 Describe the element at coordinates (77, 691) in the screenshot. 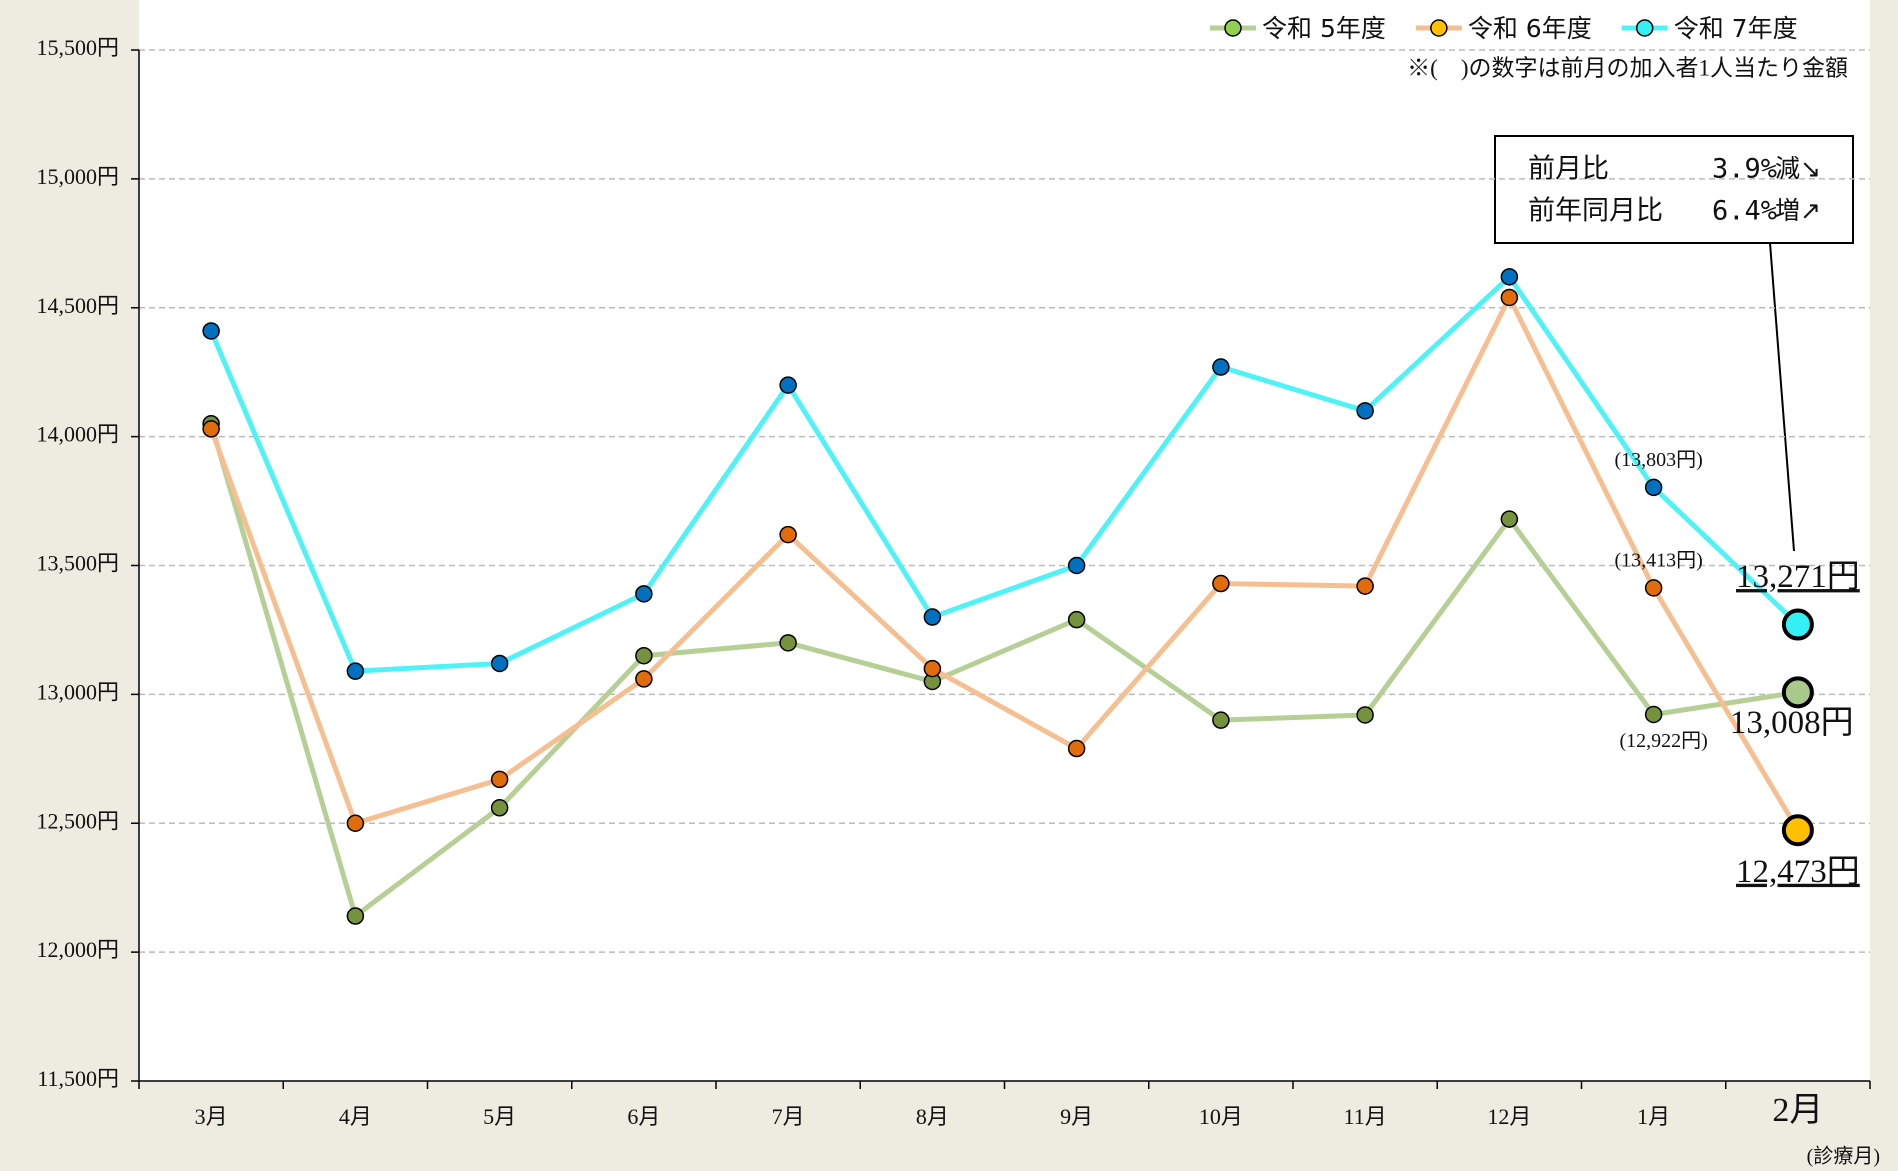

I see `y-tick-label: 13,000円` at that location.